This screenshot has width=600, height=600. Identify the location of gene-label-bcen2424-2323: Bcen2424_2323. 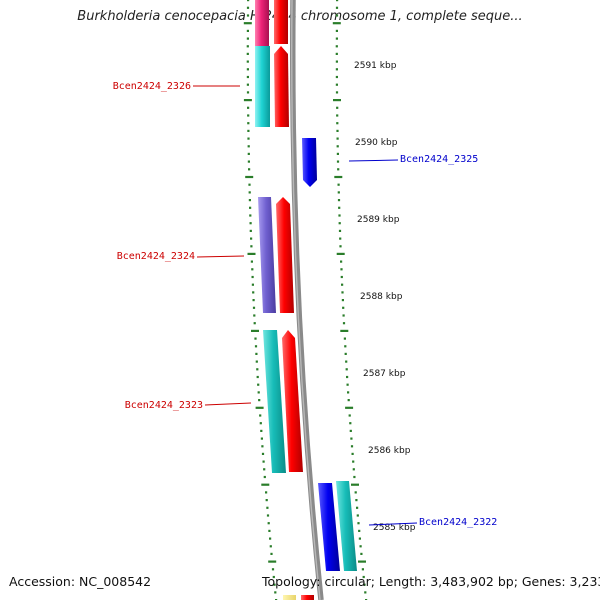
(188, 405).